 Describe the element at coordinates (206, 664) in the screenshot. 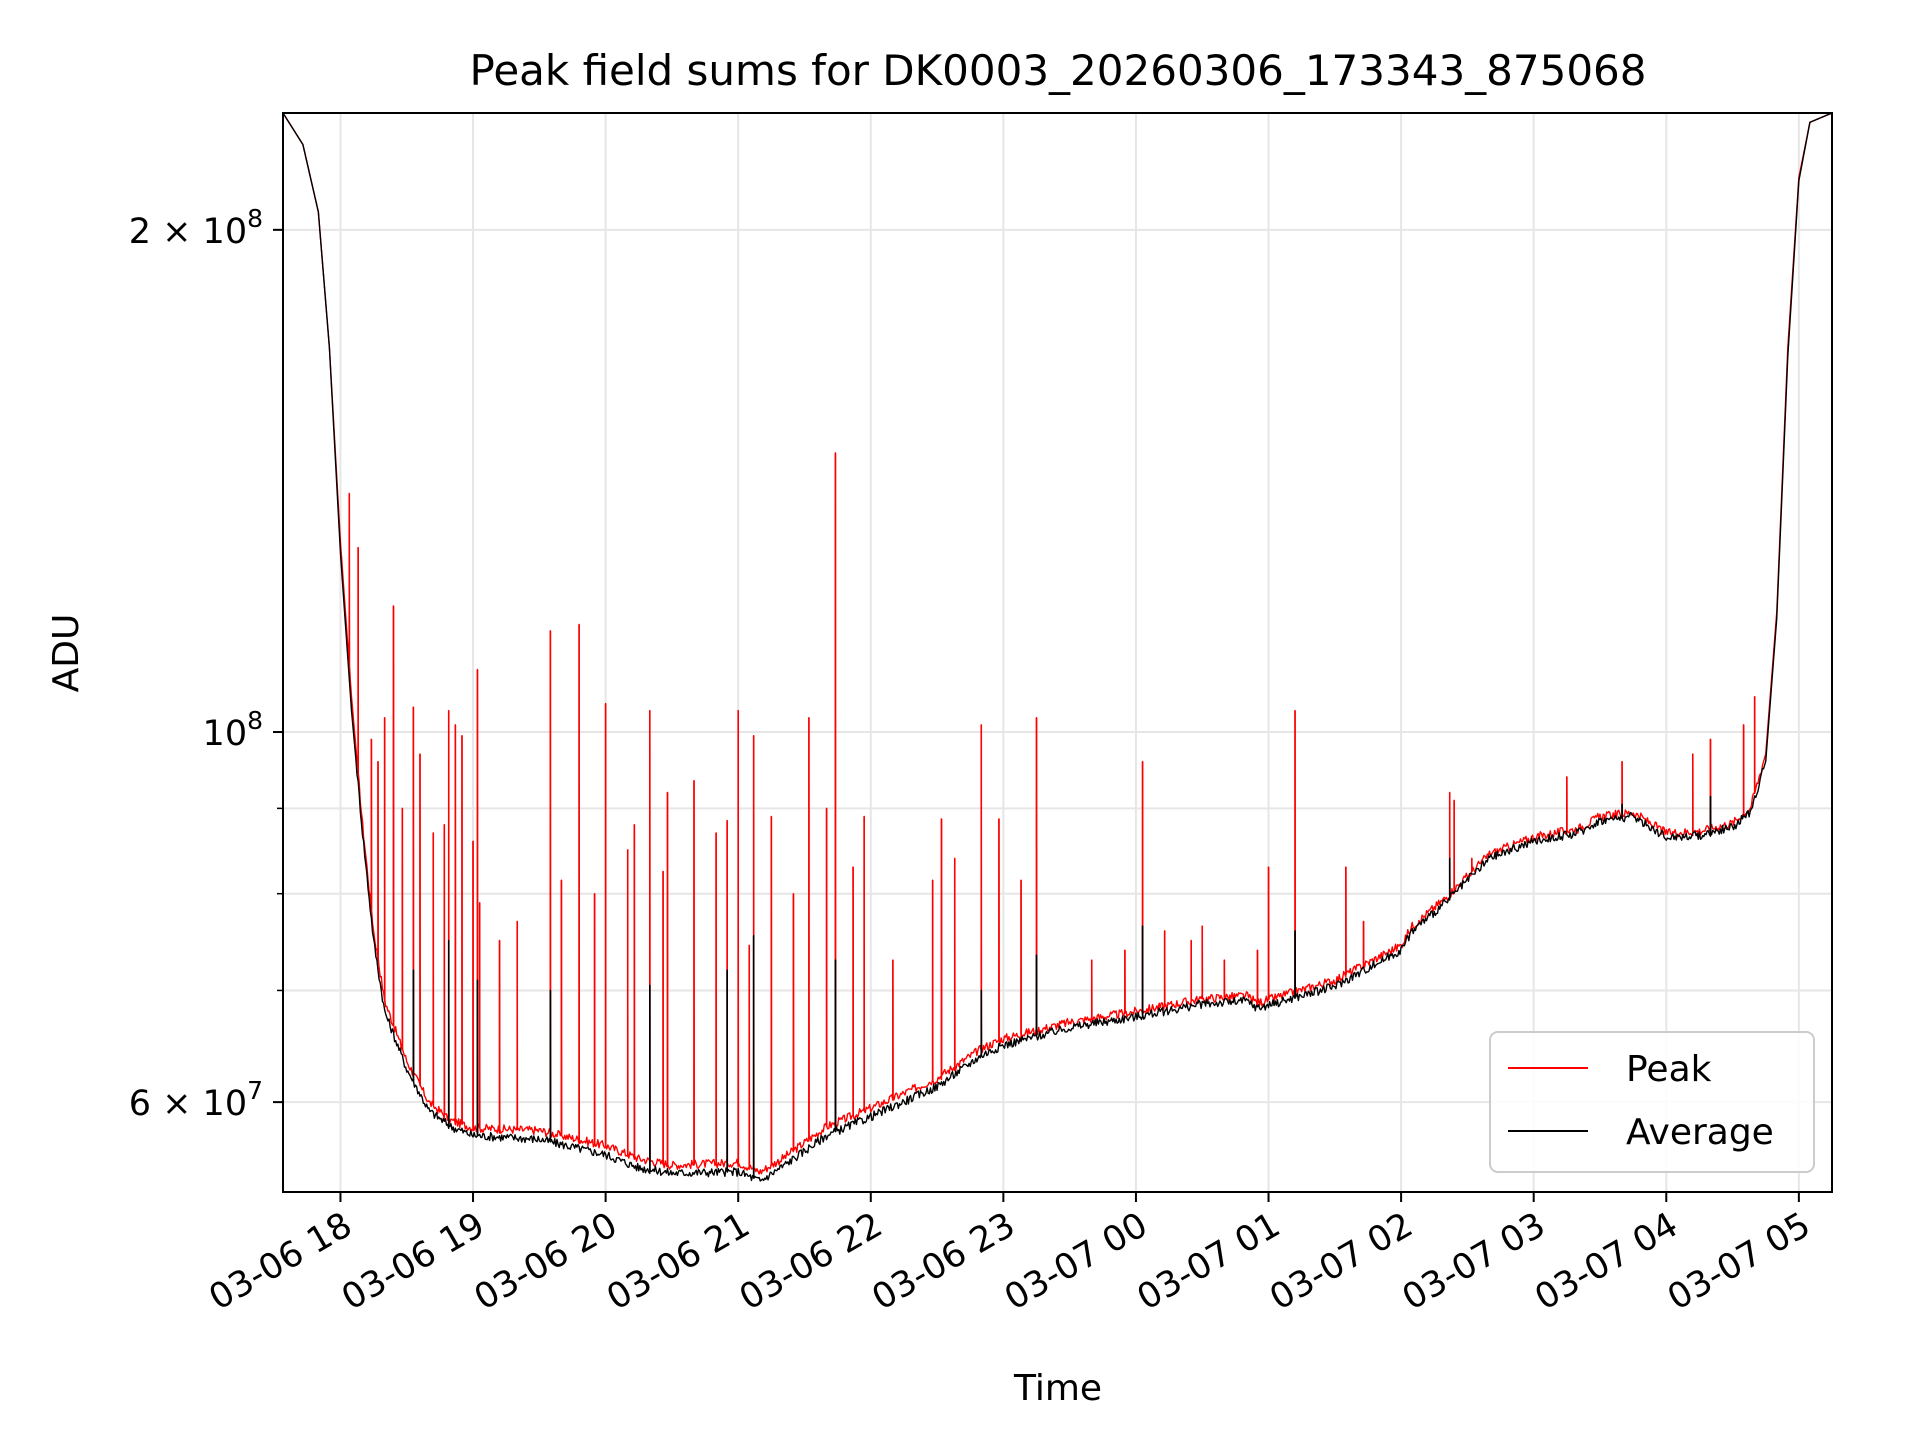

I see `y-axis: 6 × 107 108 2 × 108` at that location.